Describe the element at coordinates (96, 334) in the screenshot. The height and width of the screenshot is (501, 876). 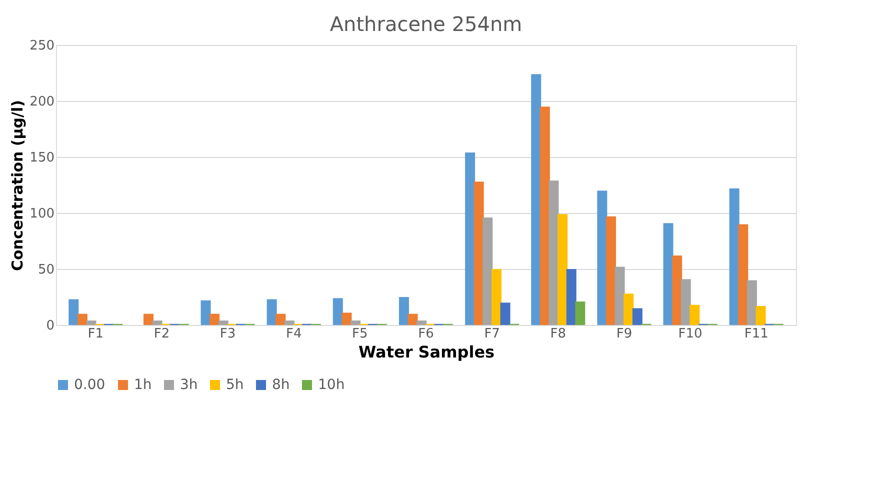
I see `x-tick-label: F1` at that location.